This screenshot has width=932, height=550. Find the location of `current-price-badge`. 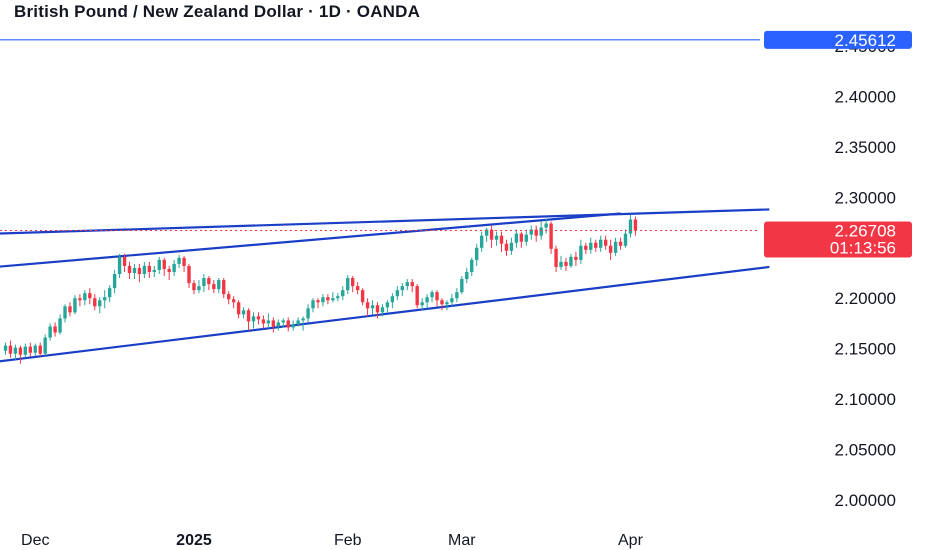

current-price-badge is located at coordinates (838, 239).